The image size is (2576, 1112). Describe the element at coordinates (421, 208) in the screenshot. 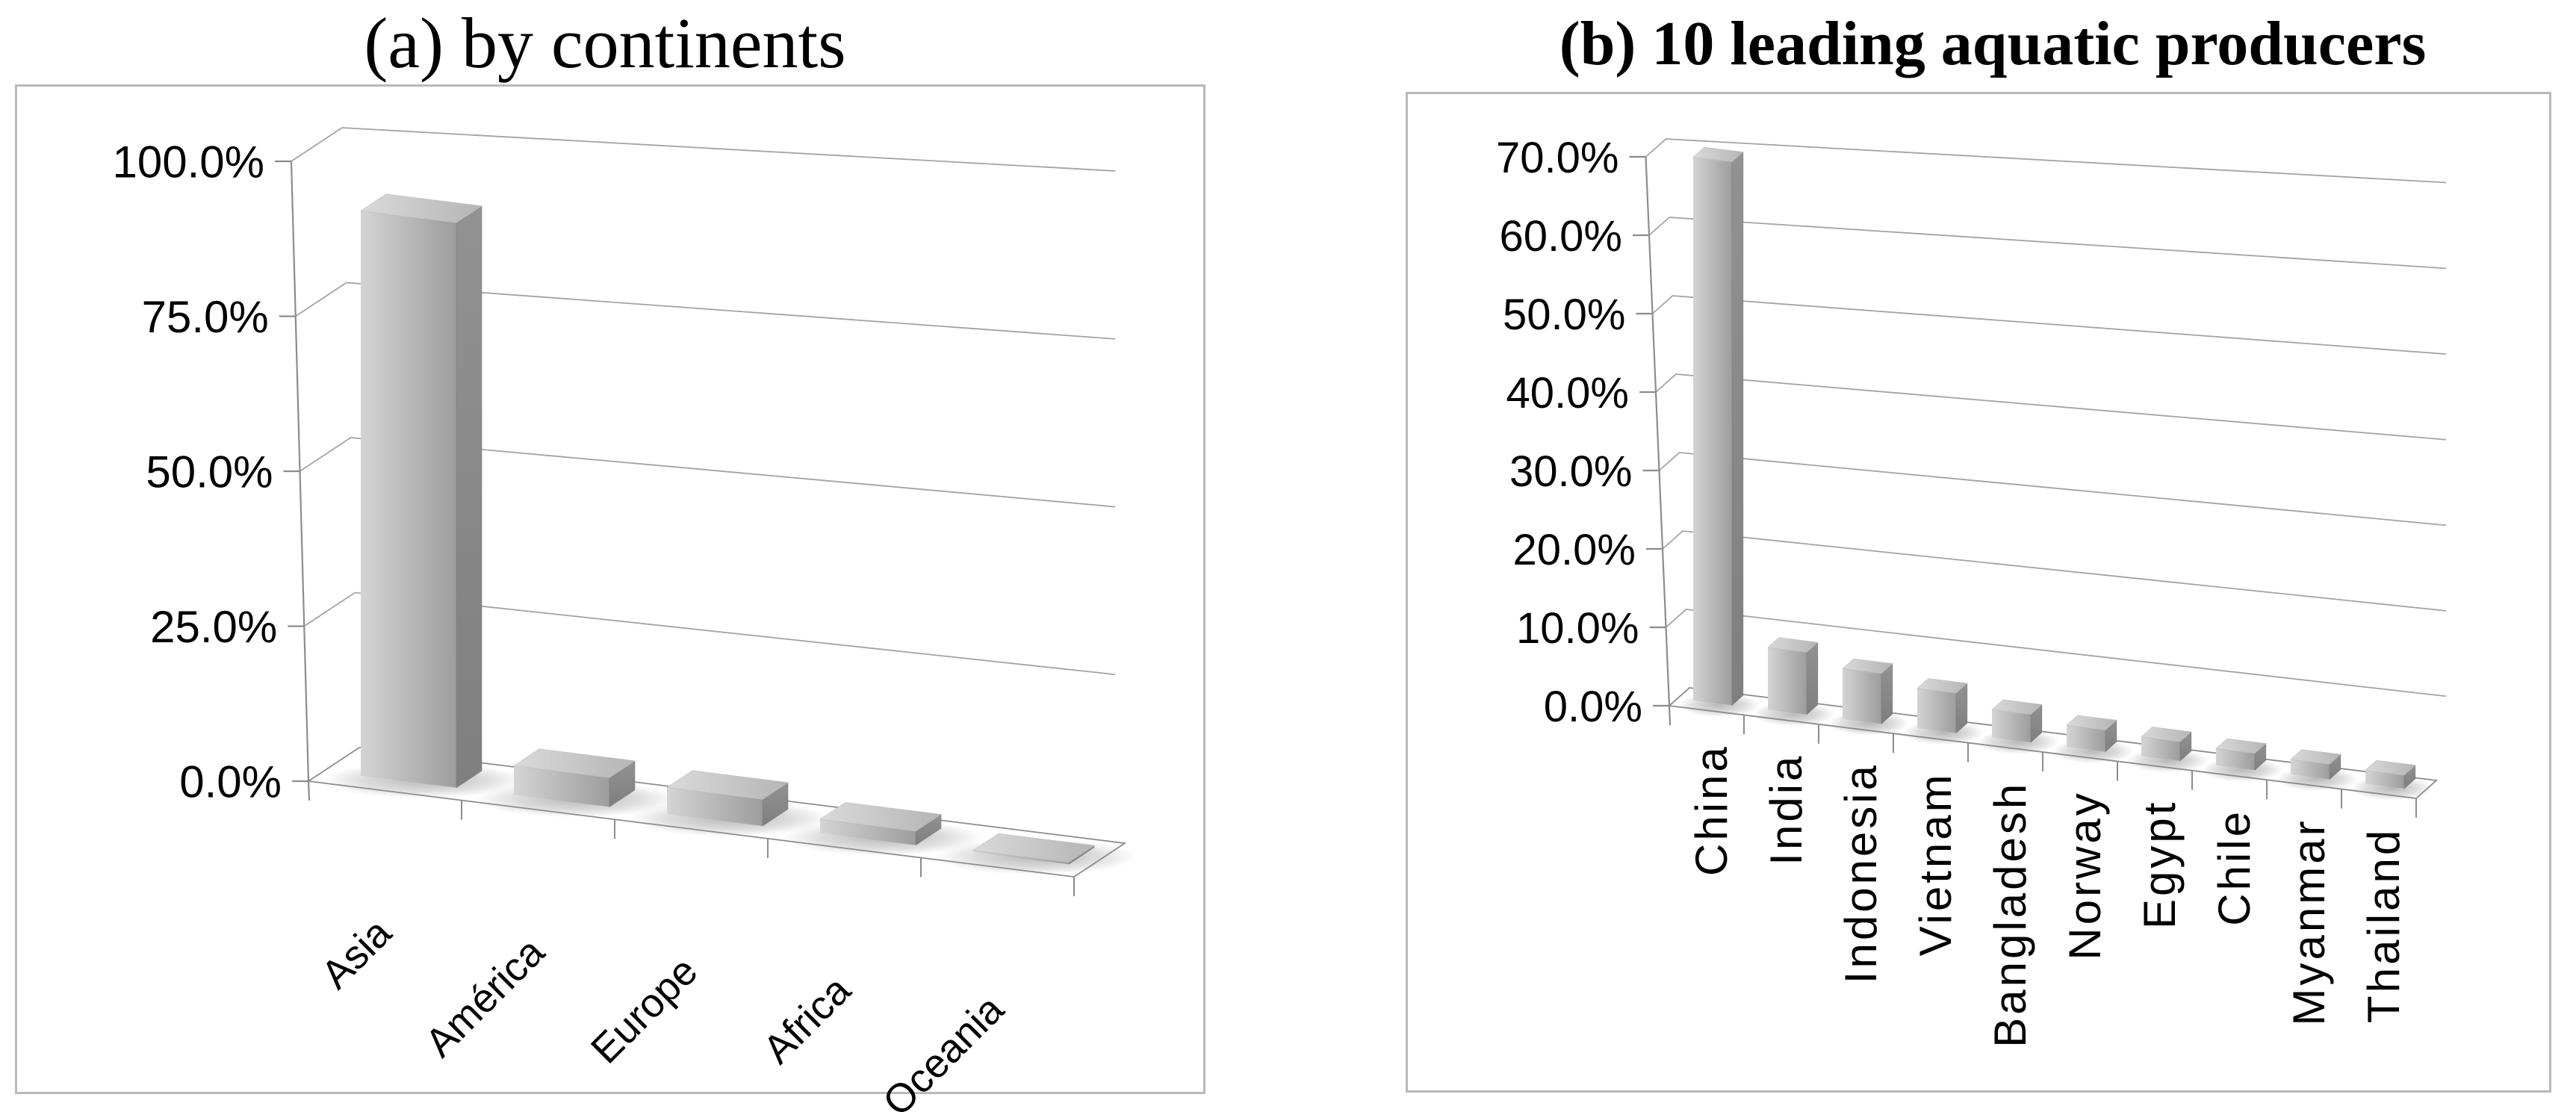

I see `bar-top-Asia` at that location.